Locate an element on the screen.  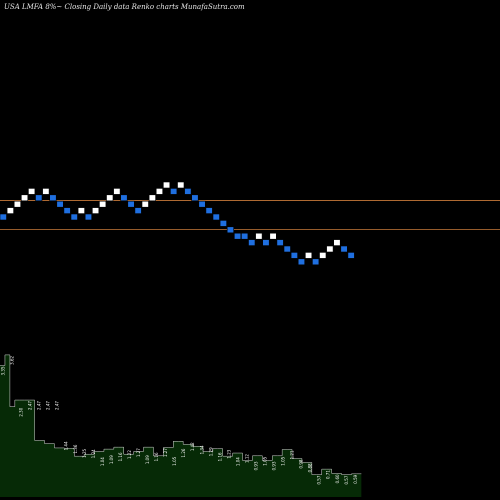
volume-label: 1.44 is located at coordinates (66, 445).